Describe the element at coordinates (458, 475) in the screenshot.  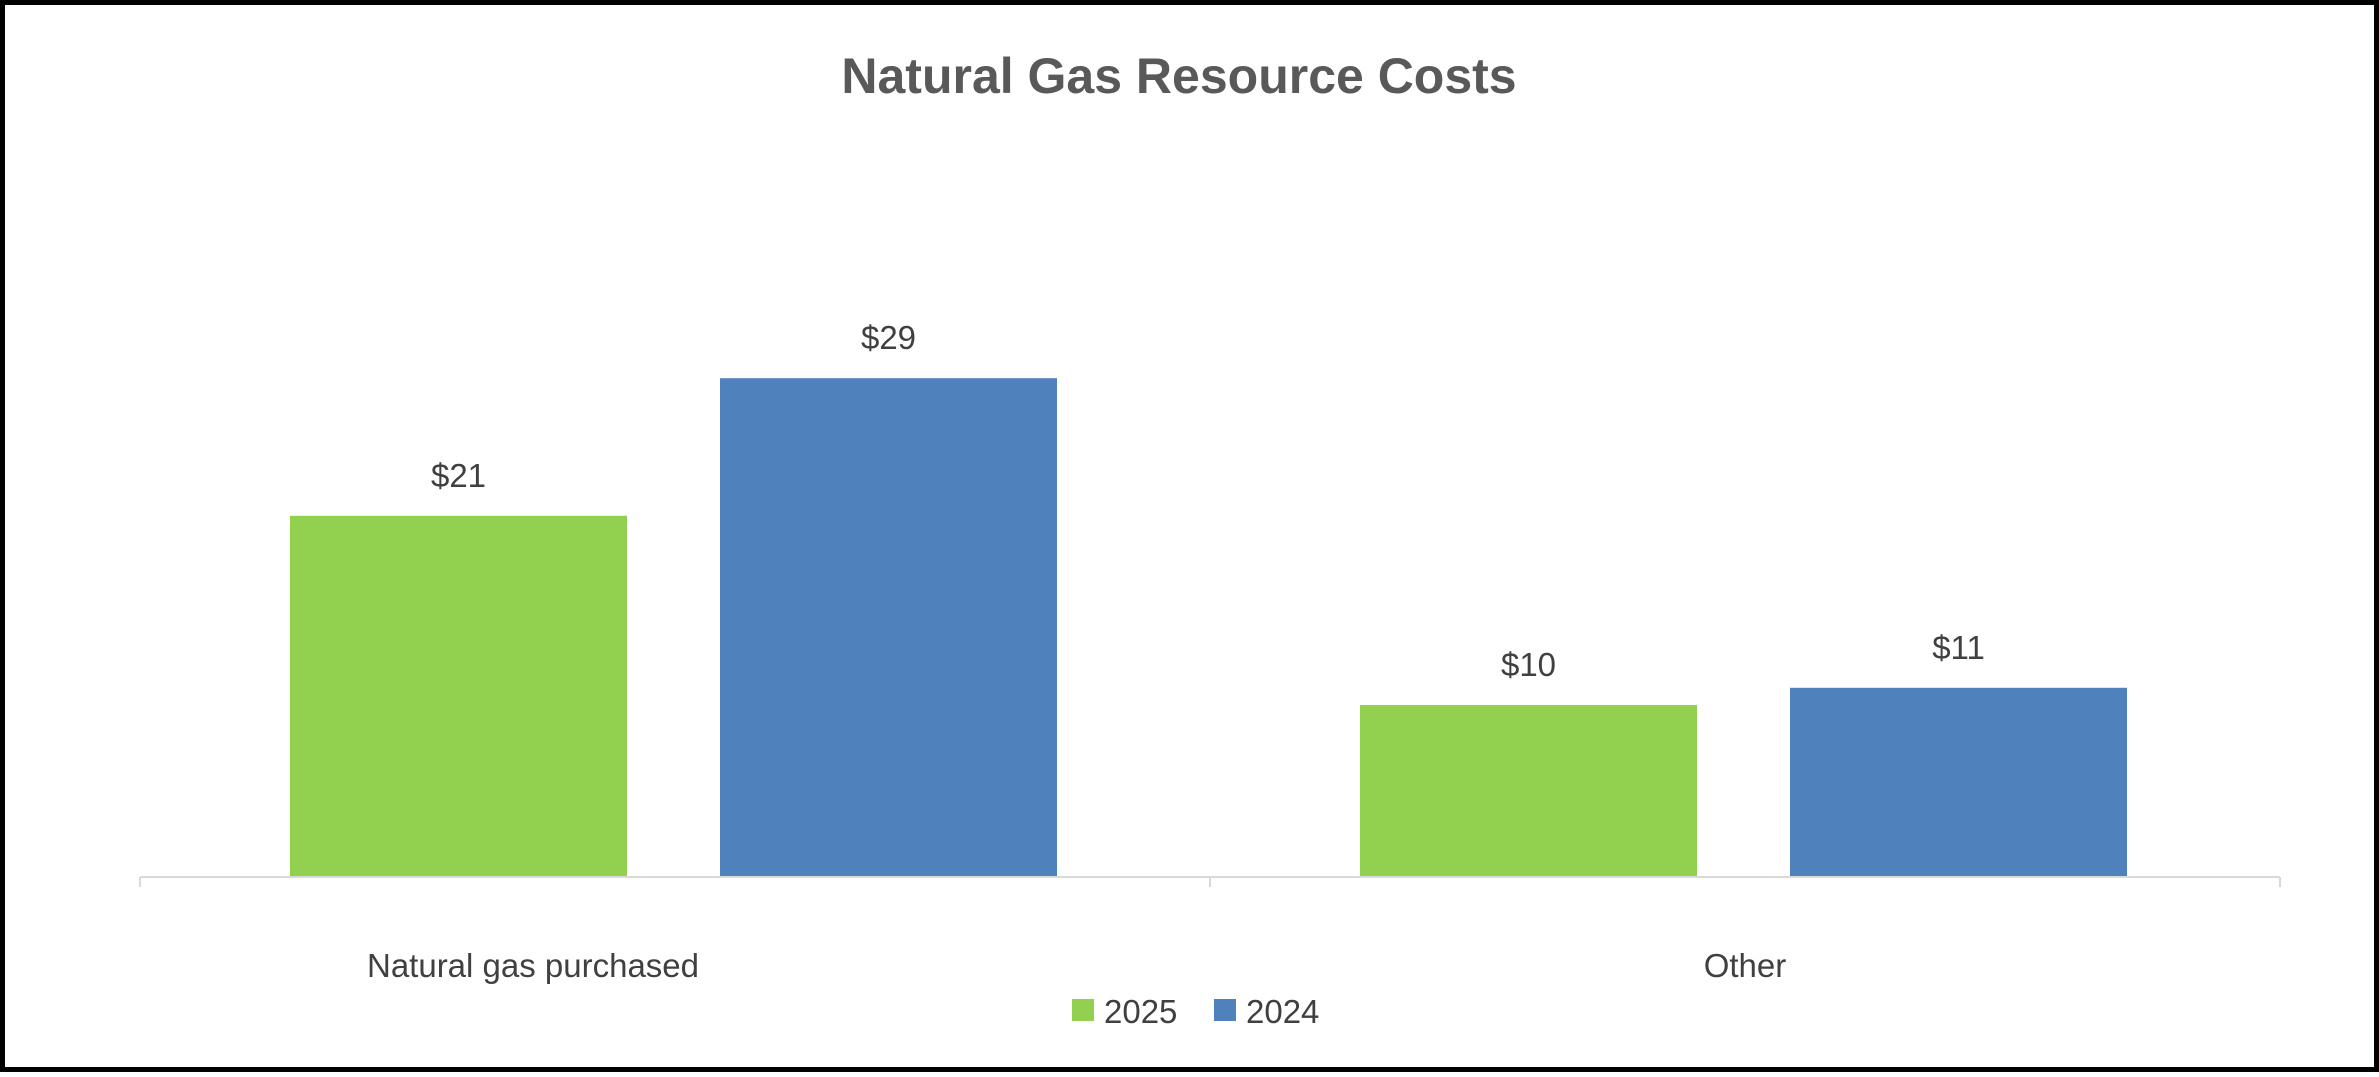
I see `data-label-2025-1: $21` at that location.